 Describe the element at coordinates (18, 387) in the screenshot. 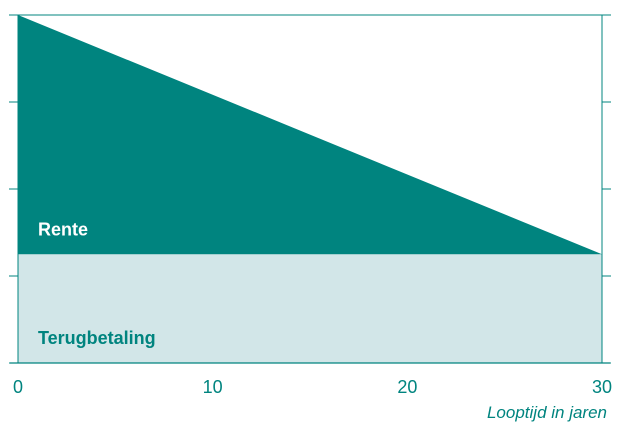

I see `x-tick-label: 0` at that location.